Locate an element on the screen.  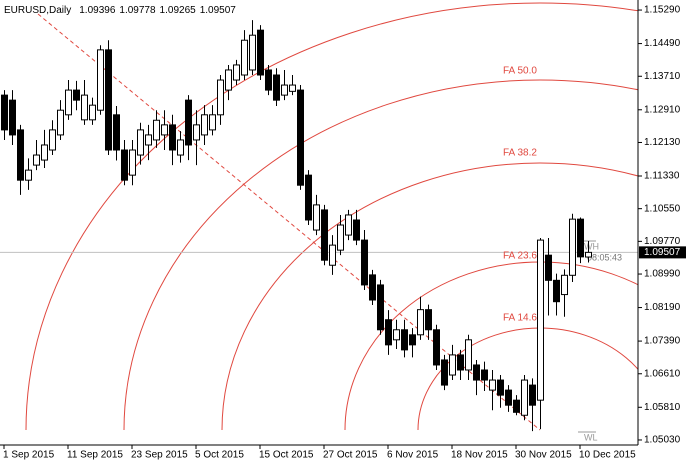
y-tick-label: 1.08190 is located at coordinates (662, 307).